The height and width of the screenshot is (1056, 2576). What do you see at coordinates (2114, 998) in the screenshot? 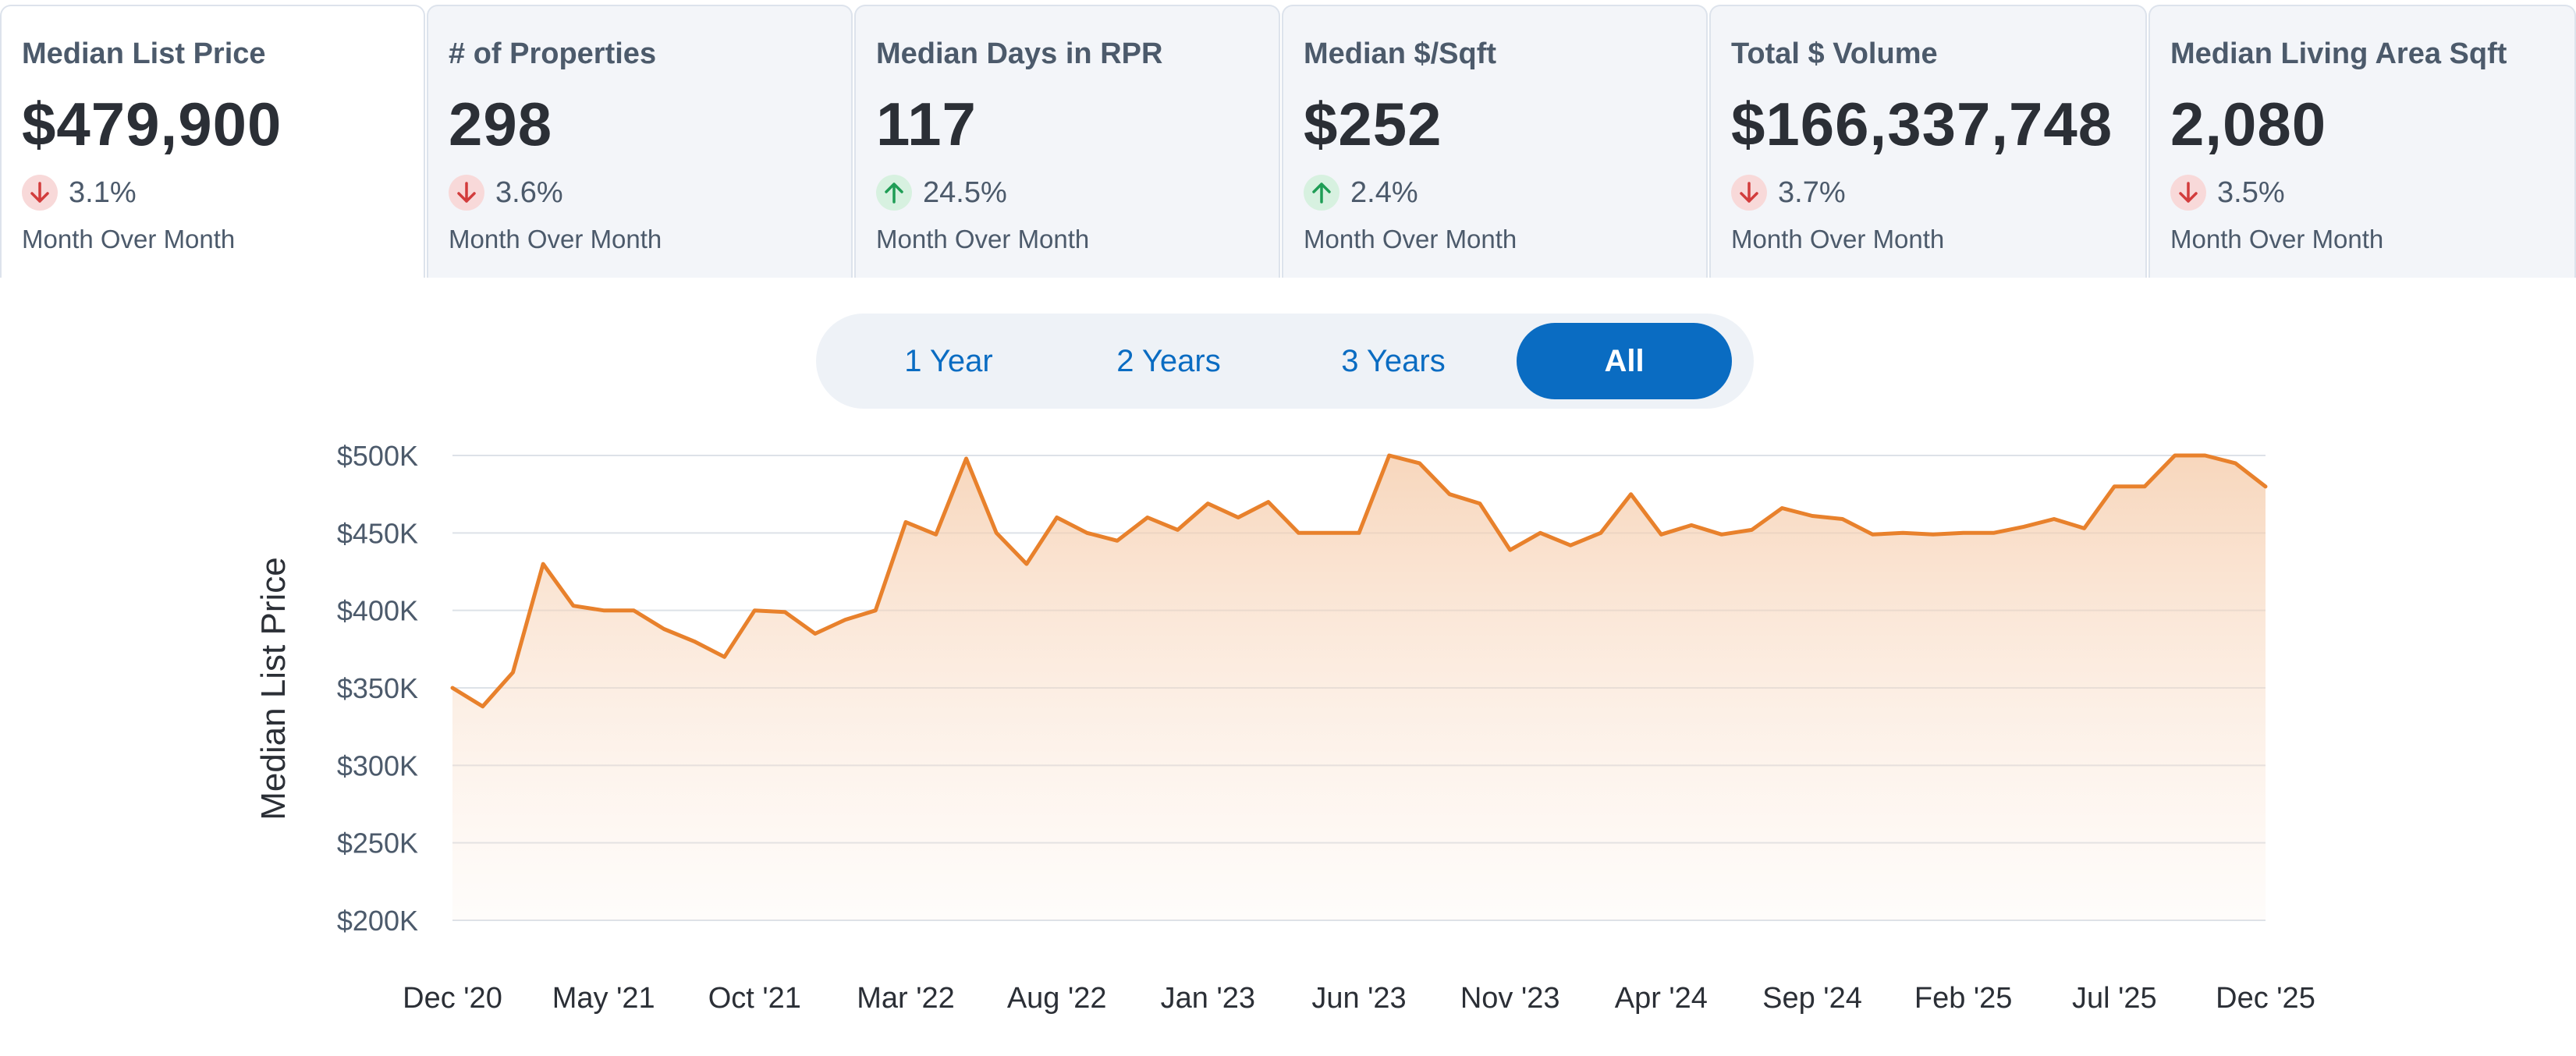
I see `x-tick-label: Jul '25` at bounding box center [2114, 998].